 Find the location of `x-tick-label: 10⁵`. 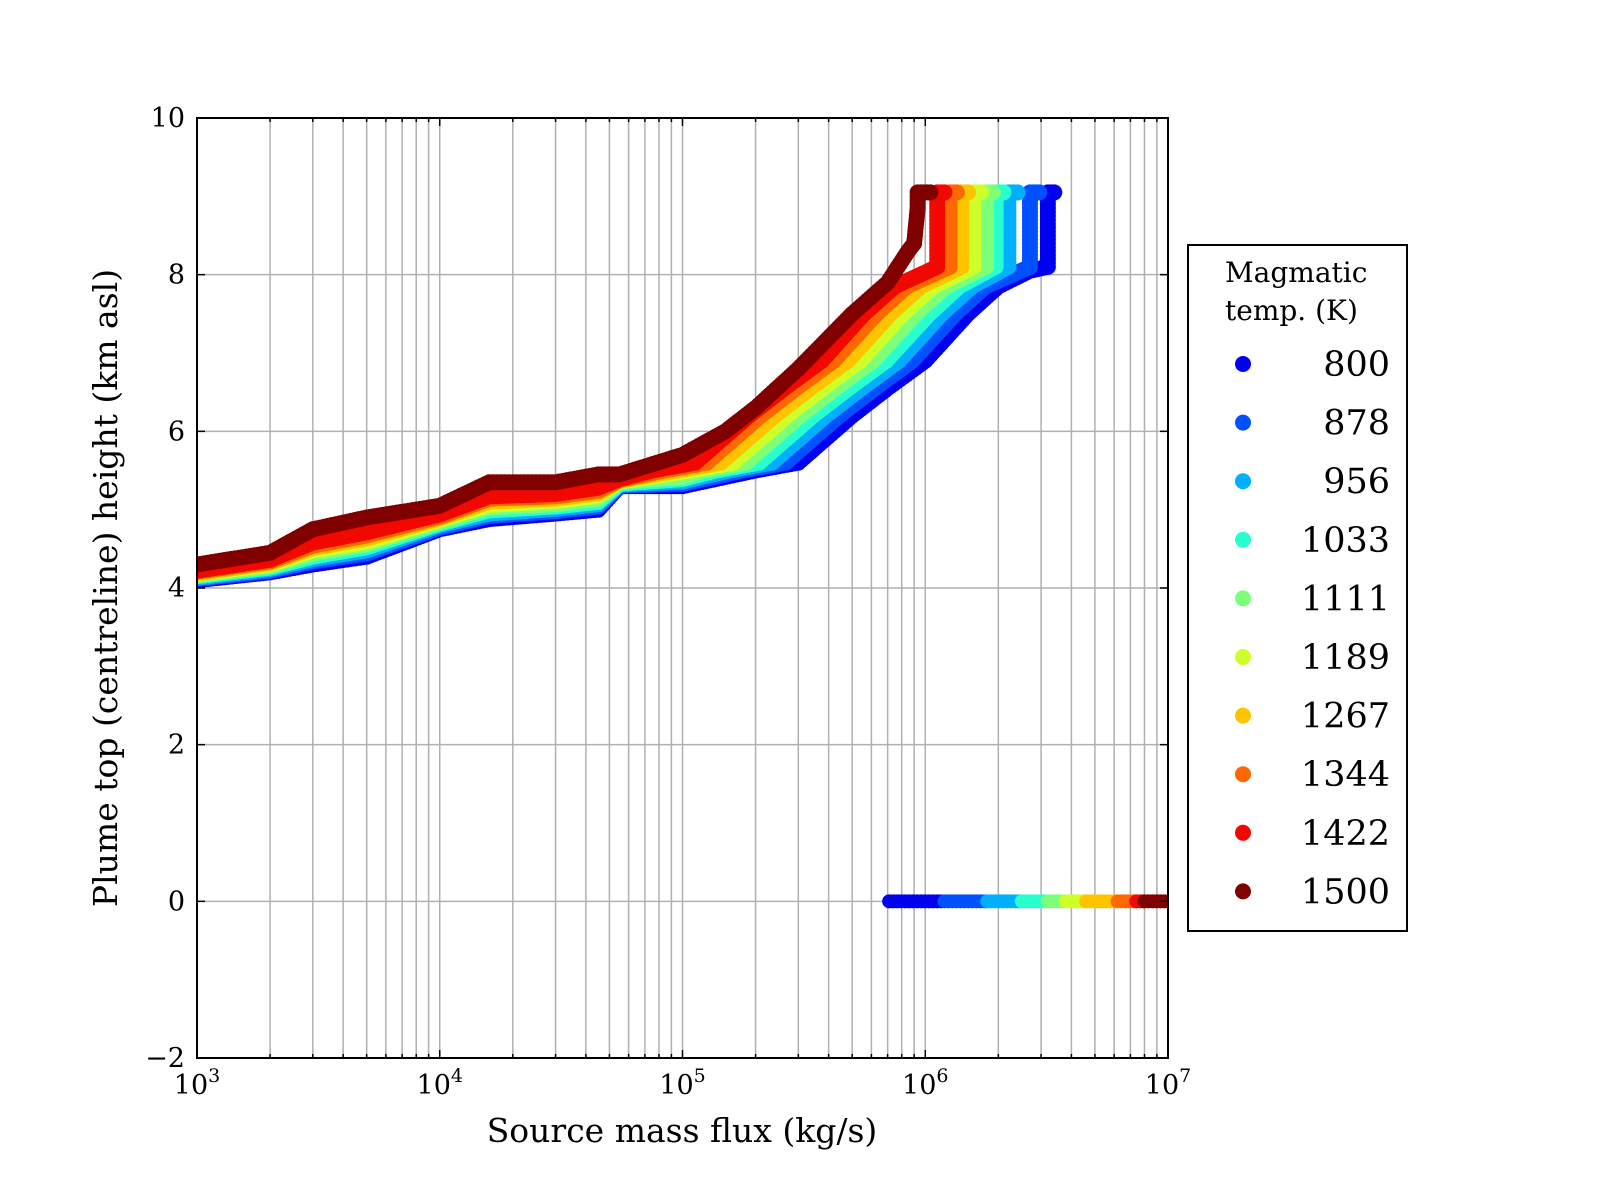

x-tick-label: 10⁵ is located at coordinates (682, 1083).